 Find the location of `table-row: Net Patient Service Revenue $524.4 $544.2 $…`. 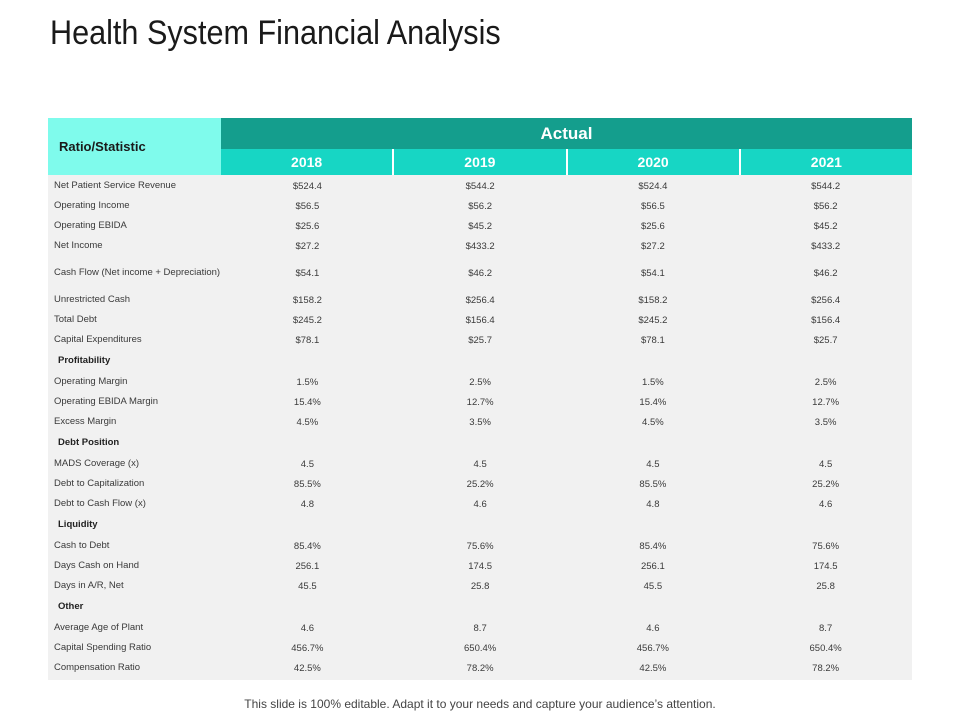

table-row: Net Patient Service Revenue $524.4 $544.2 $… is located at coordinates (480, 186).